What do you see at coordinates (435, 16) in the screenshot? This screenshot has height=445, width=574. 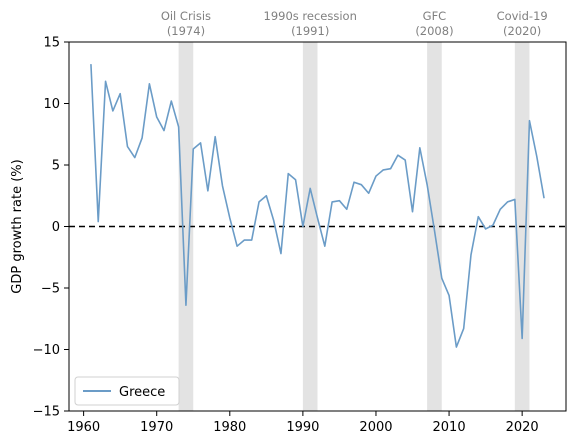 I see `crisis-label-name-2: GFC` at bounding box center [435, 16].